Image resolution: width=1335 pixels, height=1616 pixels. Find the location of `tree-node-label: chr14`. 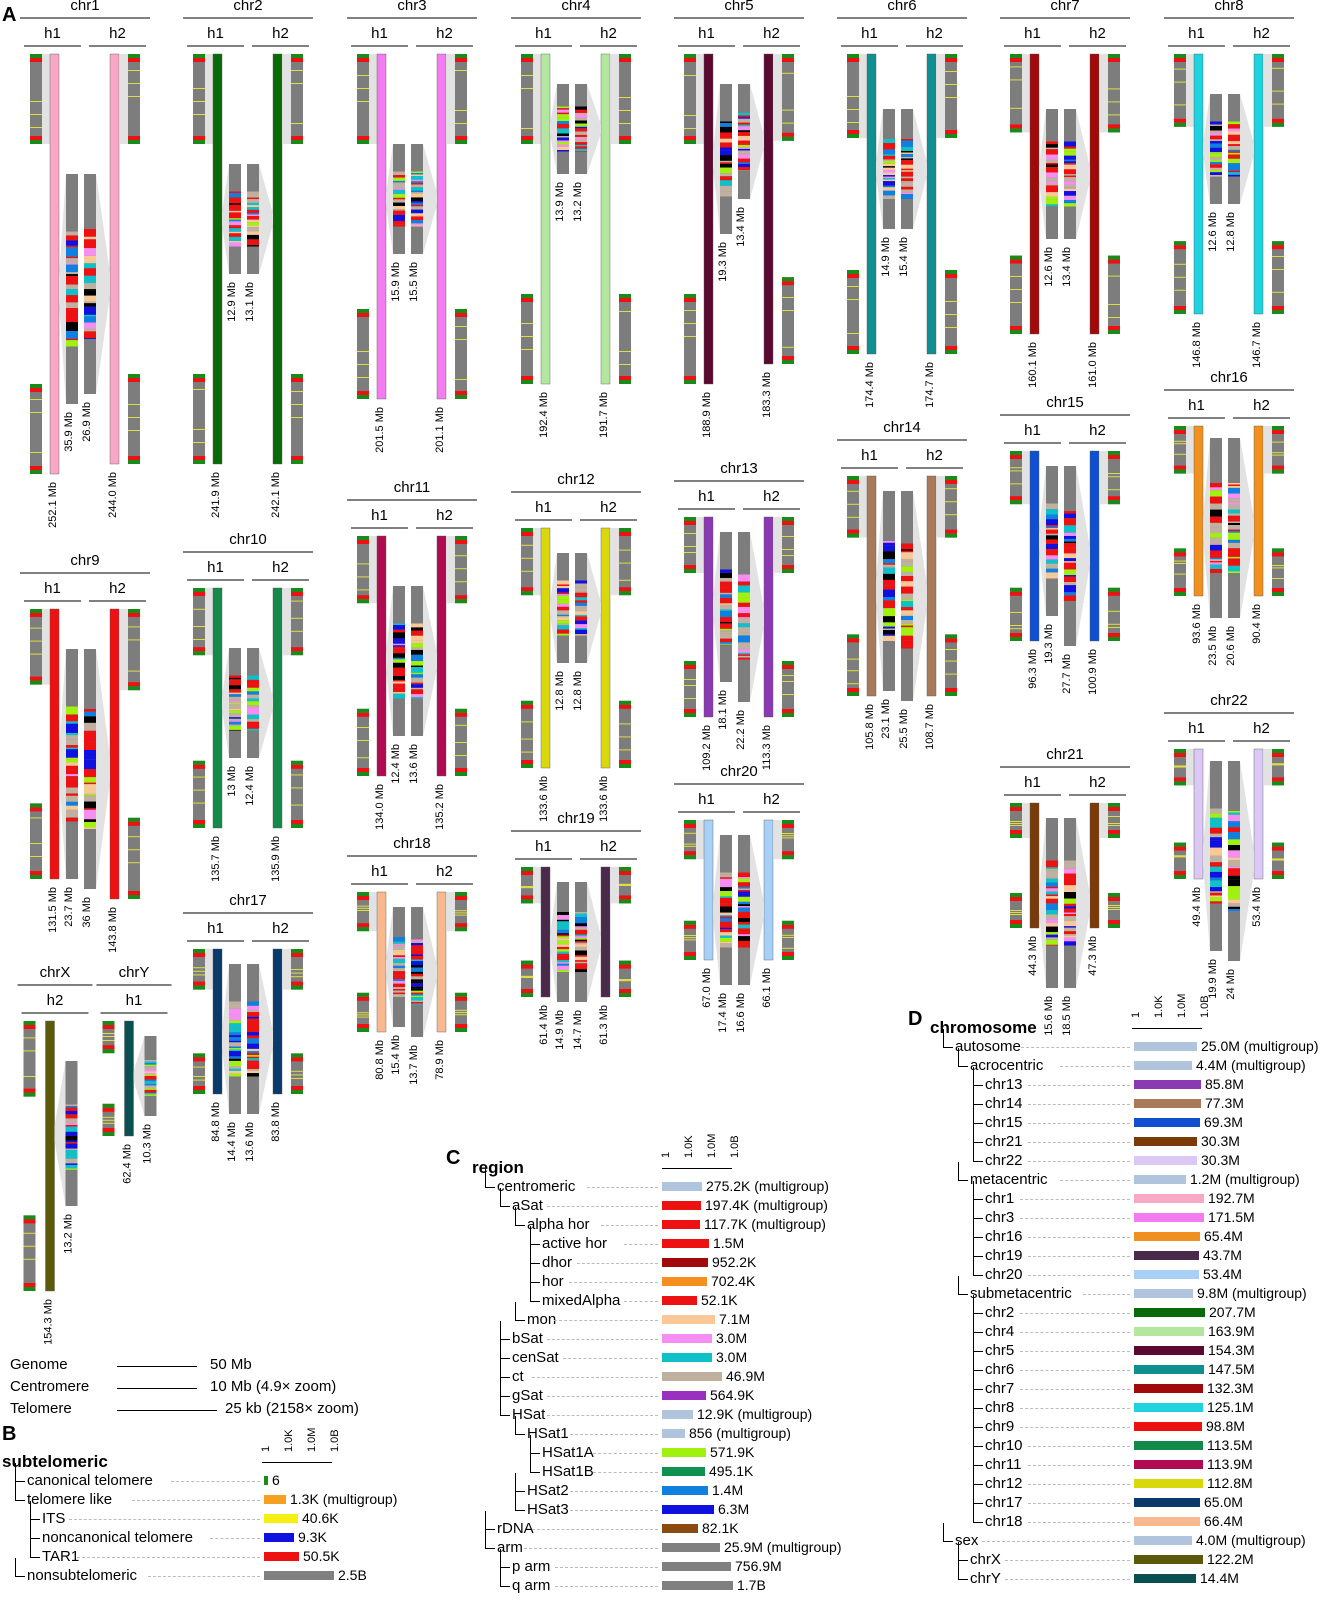

tree-node-label: chr14 is located at coordinates (1004, 1103).